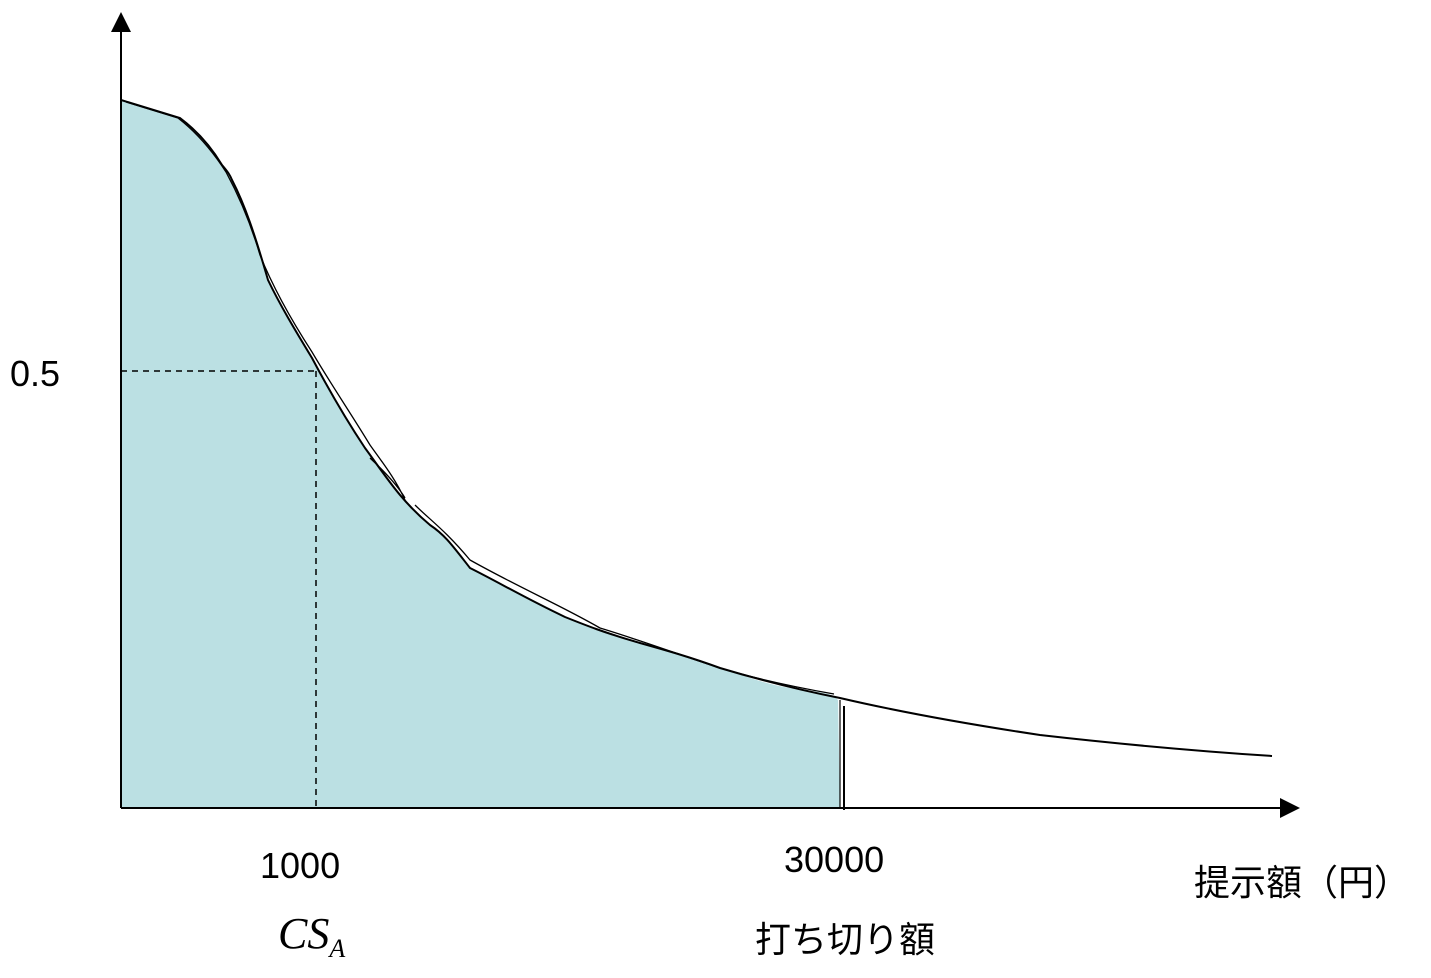 This screenshot has width=1431, height=978. What do you see at coordinates (337, 949) in the screenshot?
I see `csa-subscript: A` at bounding box center [337, 949].